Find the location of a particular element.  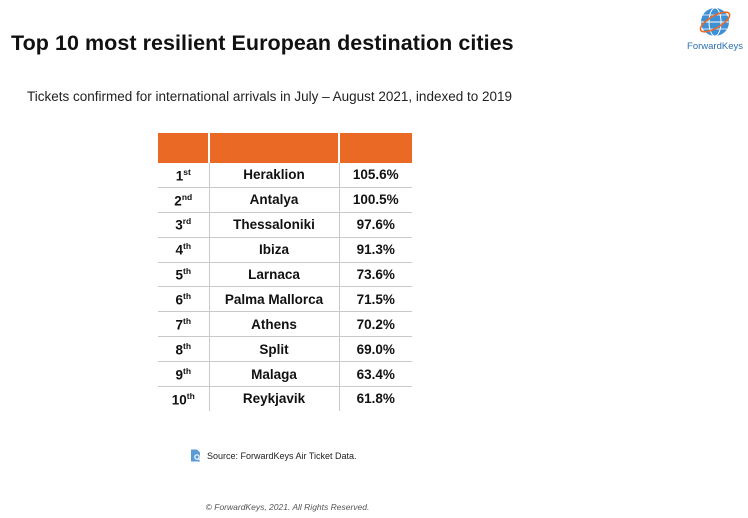

rank-cell: 8th is located at coordinates (183, 349).